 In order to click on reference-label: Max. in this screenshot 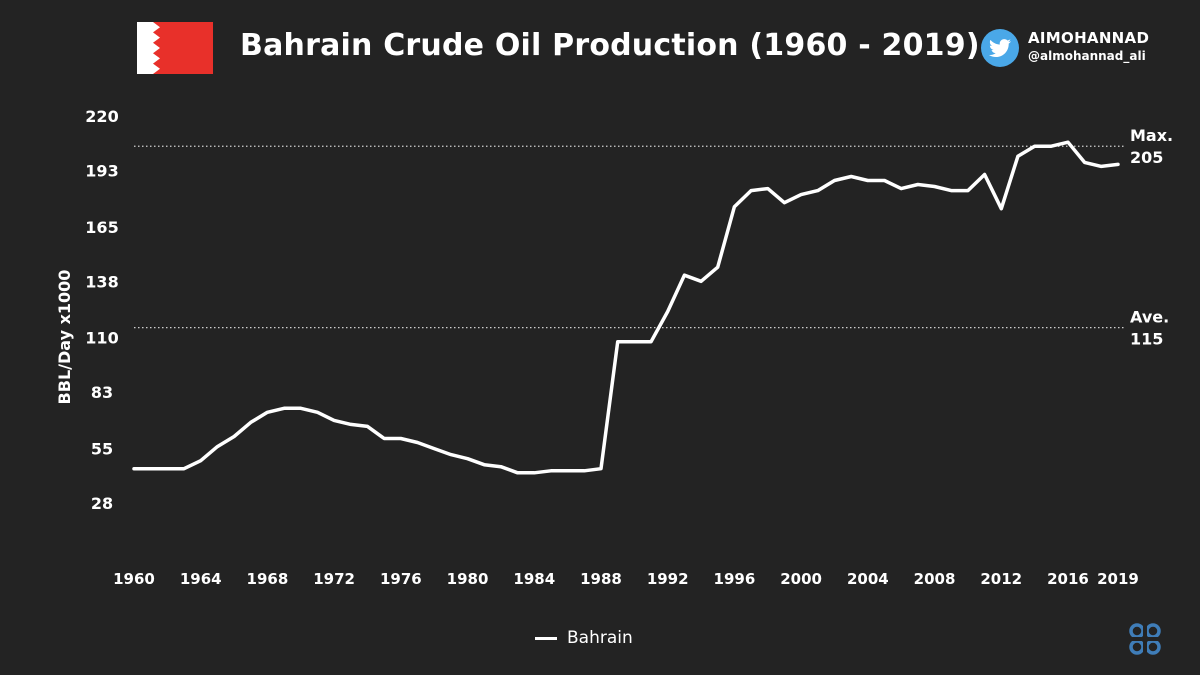, I will do `click(1151, 135)`.